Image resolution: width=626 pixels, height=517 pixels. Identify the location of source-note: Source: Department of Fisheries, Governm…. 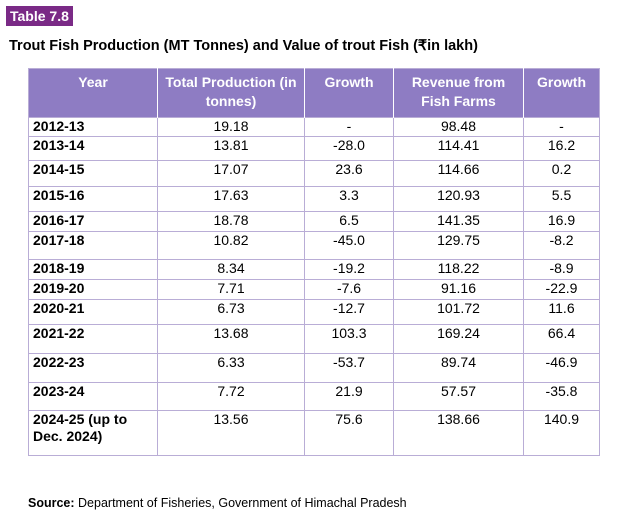
(217, 503).